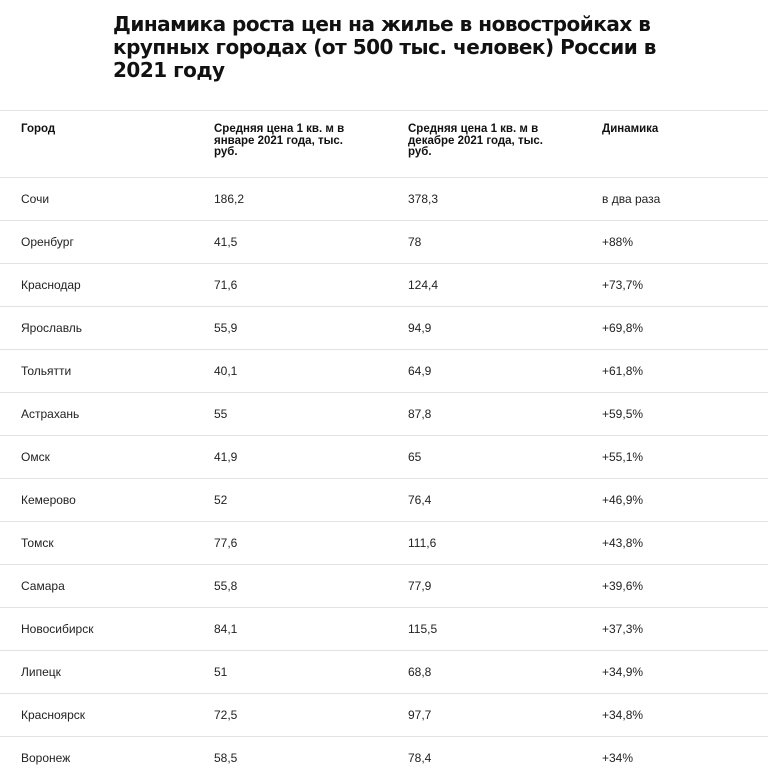  Describe the element at coordinates (221, 500) in the screenshot. I see `january-price-cell: 52` at that location.